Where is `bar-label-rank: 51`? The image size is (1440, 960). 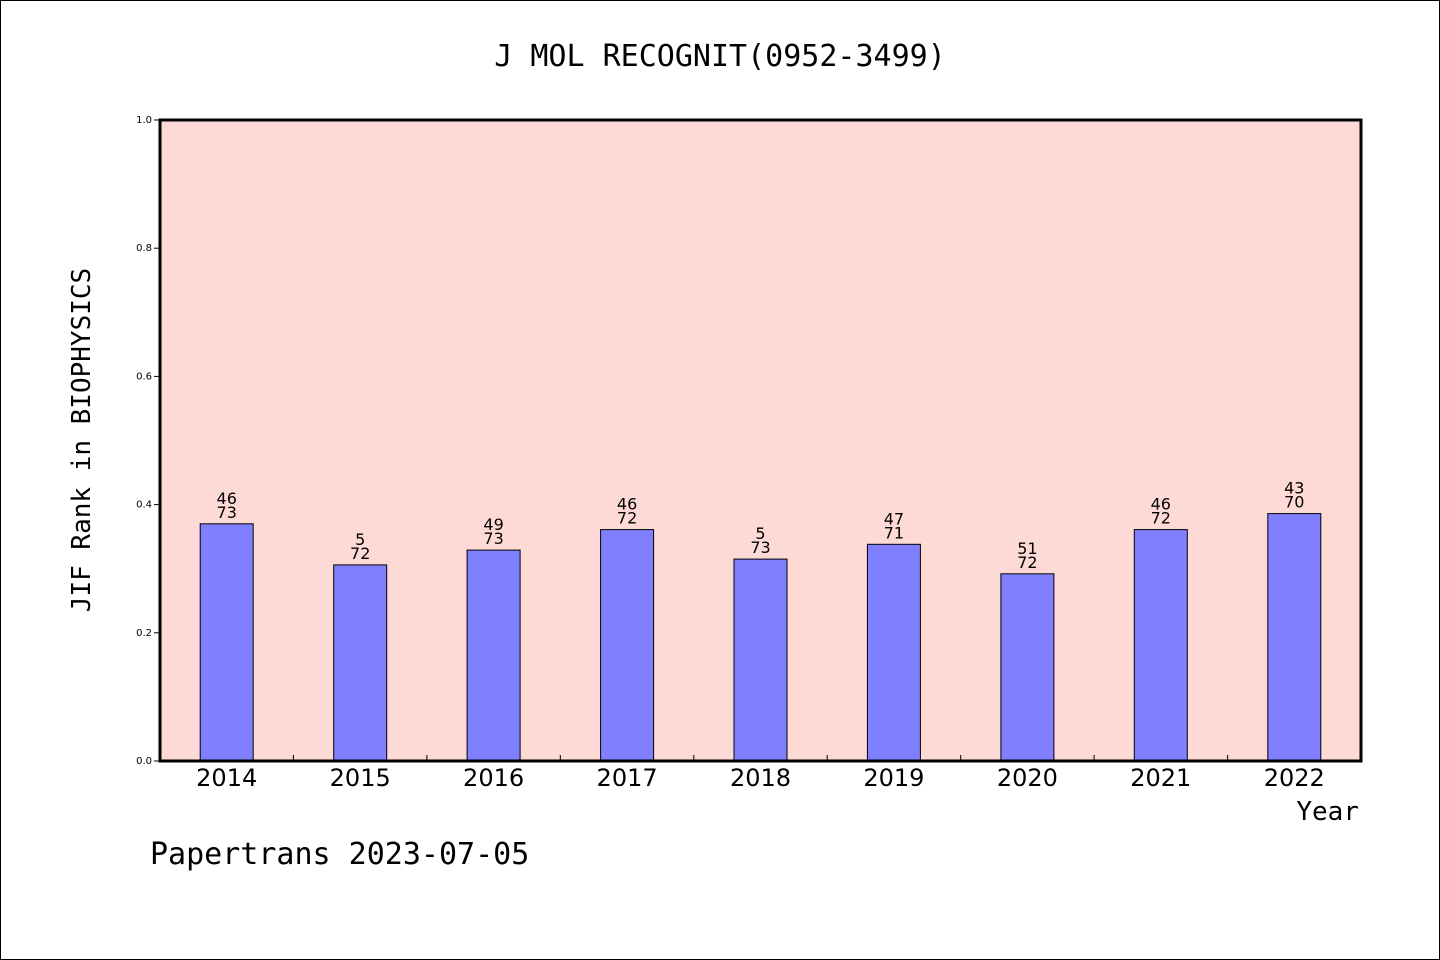
bar-label-rank: 51 is located at coordinates (1027, 548).